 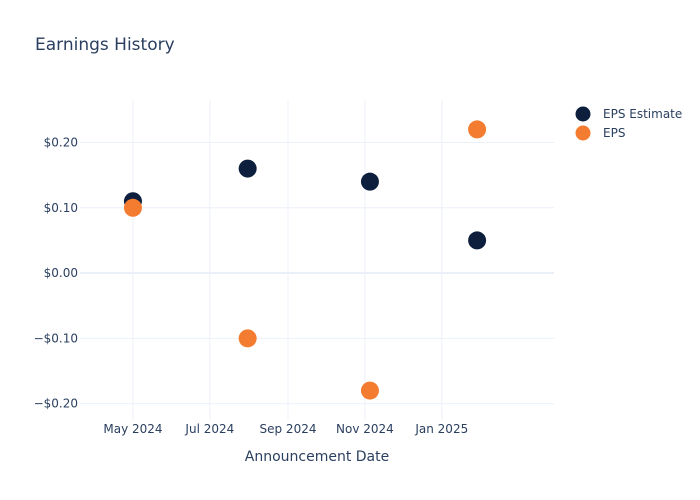 What do you see at coordinates (61, 142) in the screenshot?
I see `y-tick-label: $0.20` at bounding box center [61, 142].